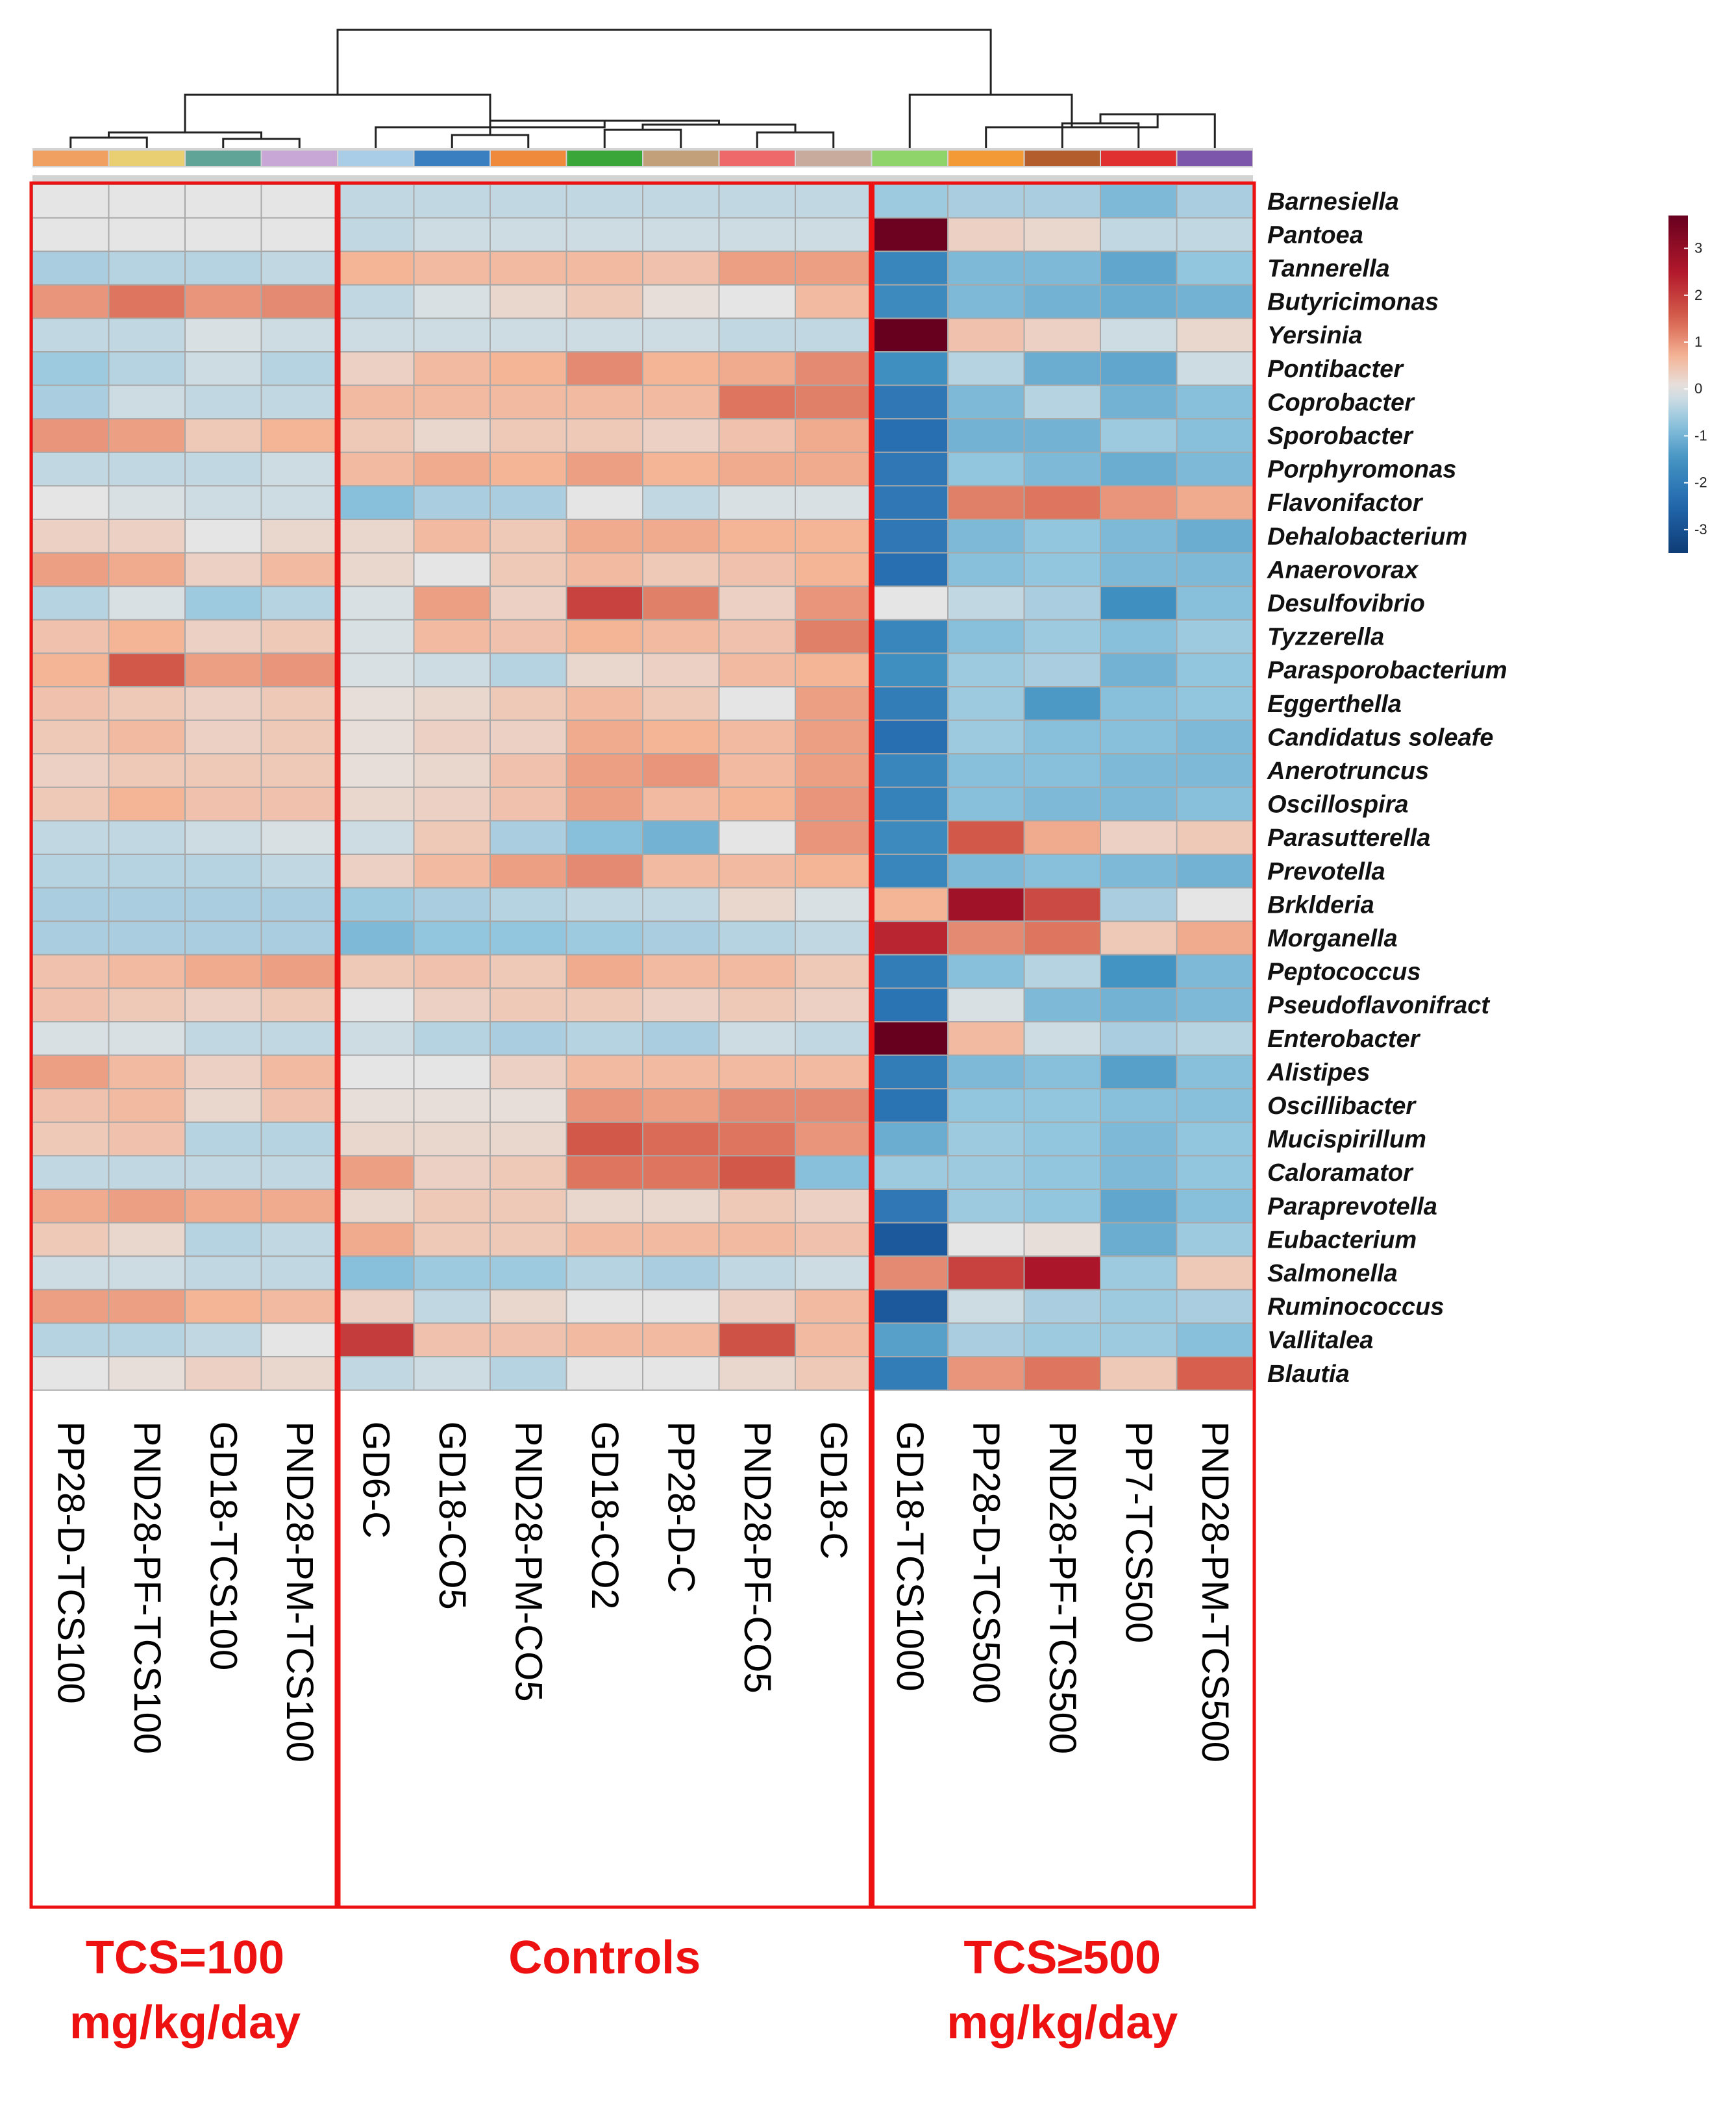 Image resolution: width=1736 pixels, height=2111 pixels. Describe the element at coordinates (1333, 202) in the screenshot. I see `row-label: Barnesiella` at that location.